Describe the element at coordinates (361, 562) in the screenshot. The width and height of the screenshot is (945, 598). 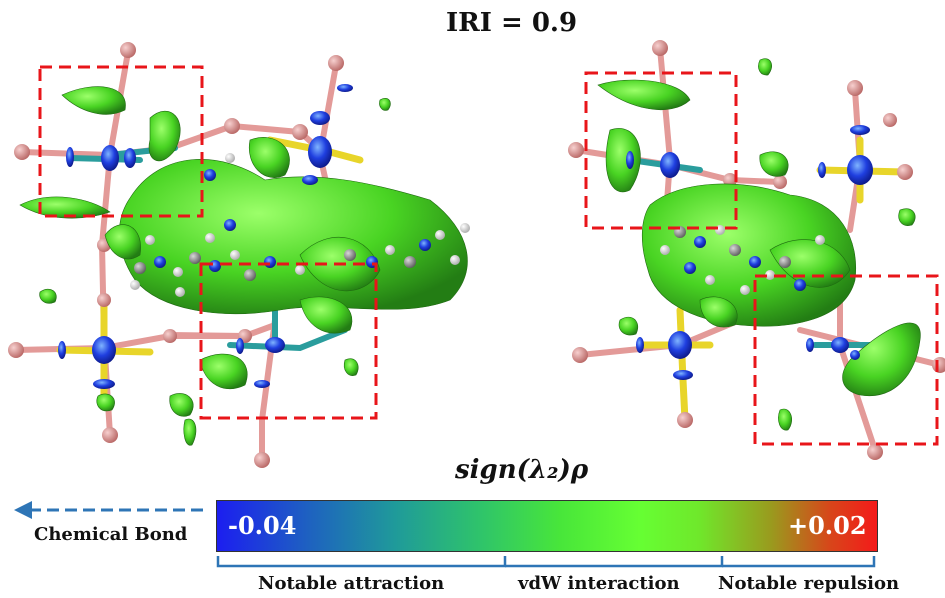
I see `bracket-attraction` at that location.